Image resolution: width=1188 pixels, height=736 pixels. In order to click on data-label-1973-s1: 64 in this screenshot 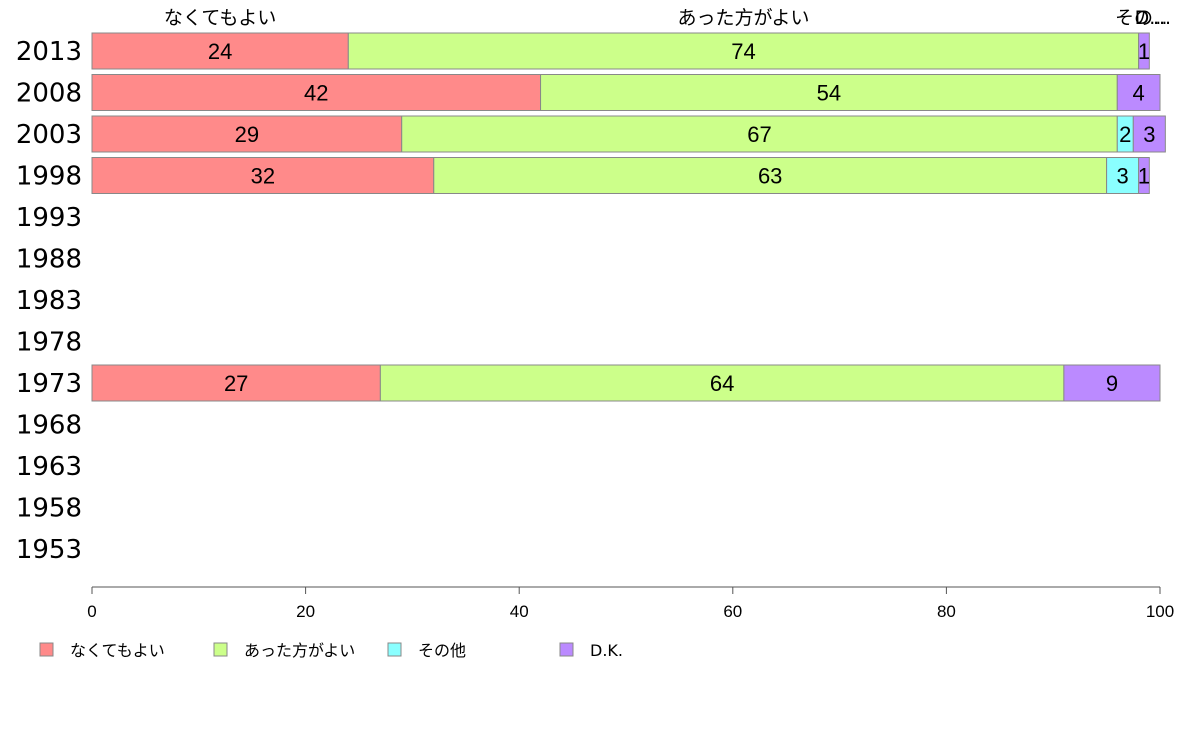, I will do `click(722, 383)`.